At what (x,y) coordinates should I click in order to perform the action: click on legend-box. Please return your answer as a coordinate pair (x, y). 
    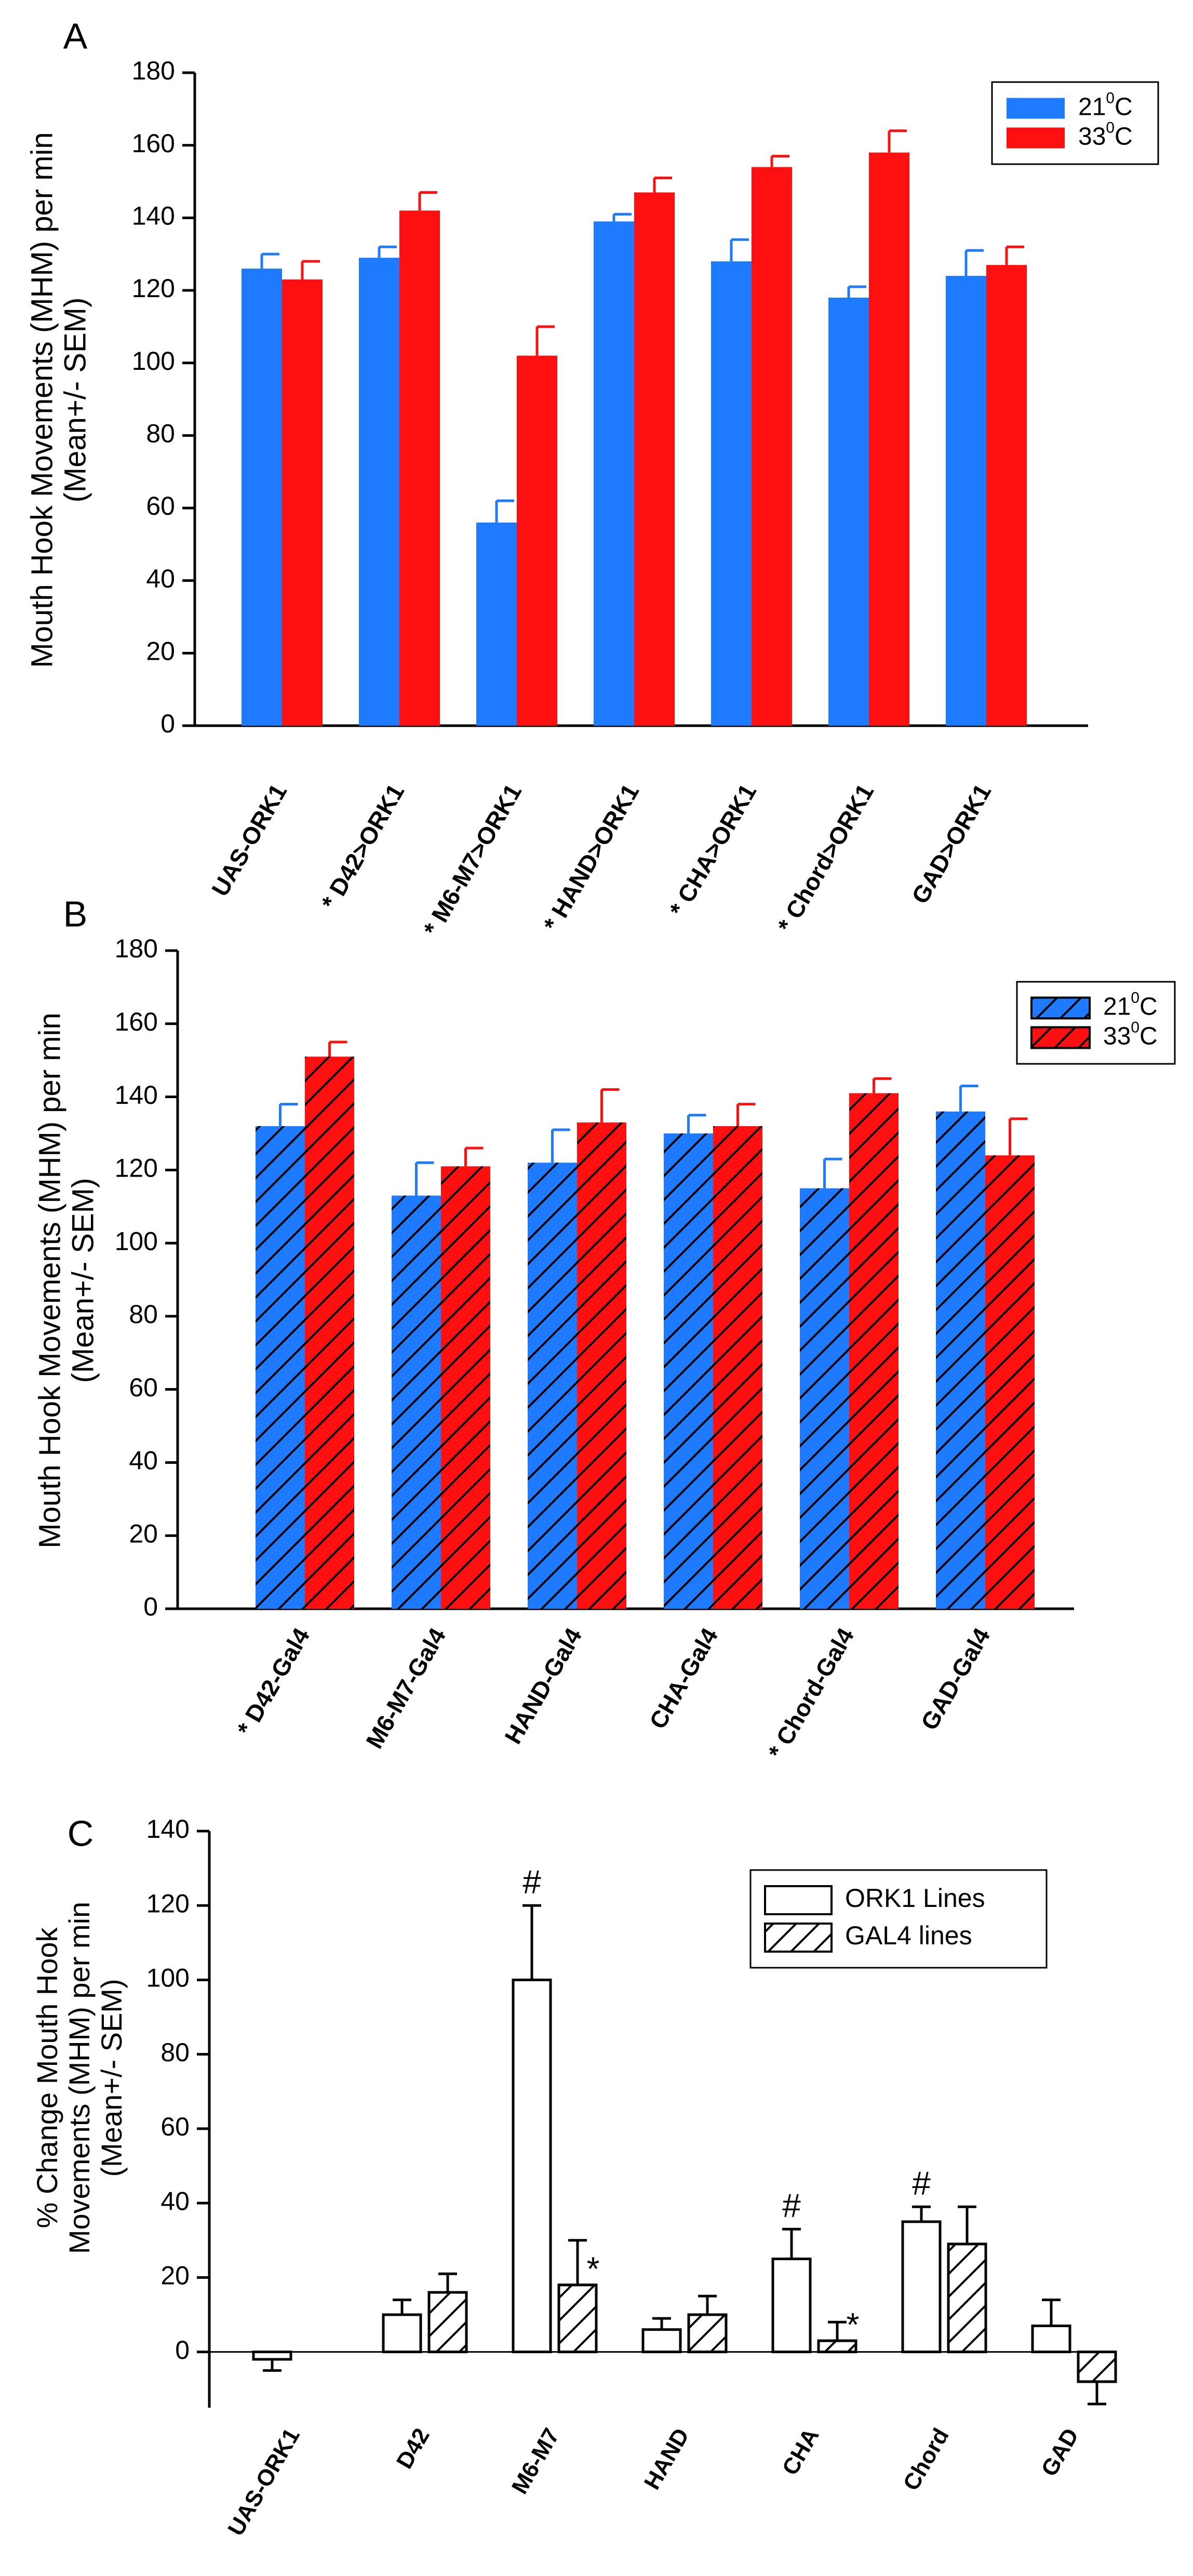
    Looking at the image, I should click on (1075, 123).